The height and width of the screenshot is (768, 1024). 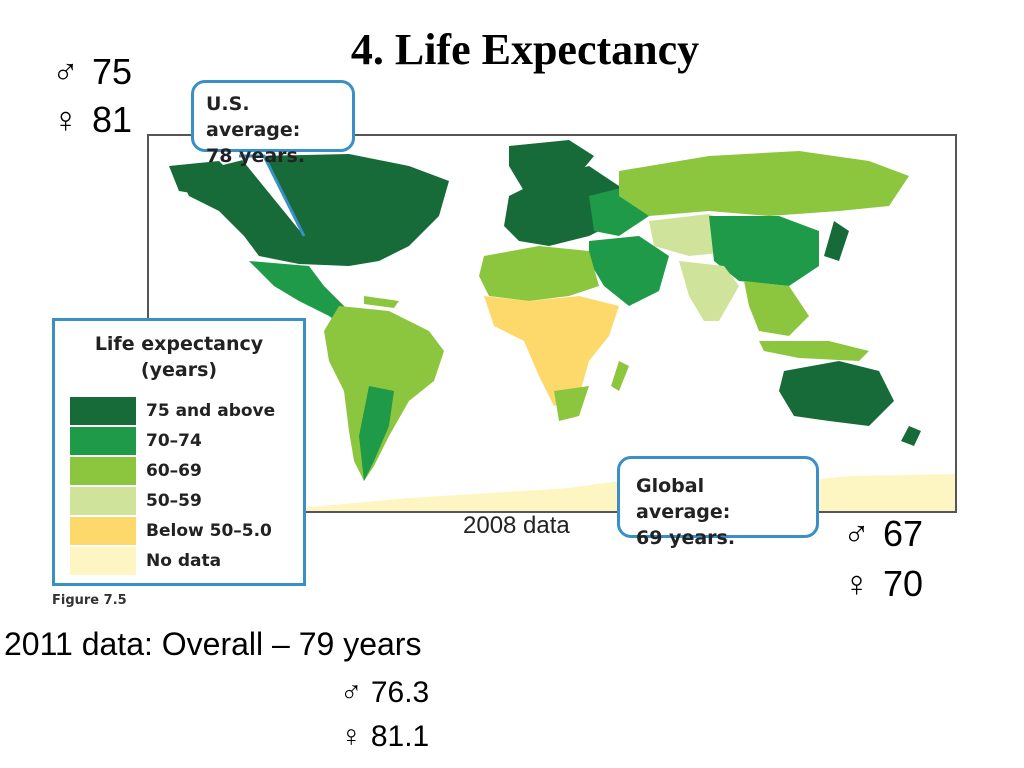 I want to click on north-africa-region, so click(x=539, y=273).